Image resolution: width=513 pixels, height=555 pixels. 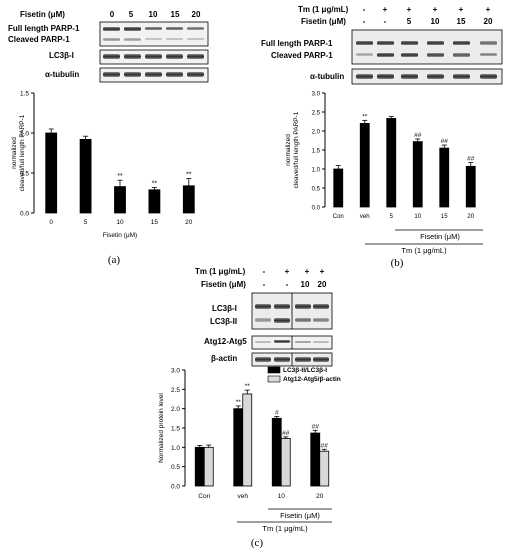 What do you see at coordinates (264, 284) in the screenshot?
I see `panel-c-fis-con: -` at bounding box center [264, 284].